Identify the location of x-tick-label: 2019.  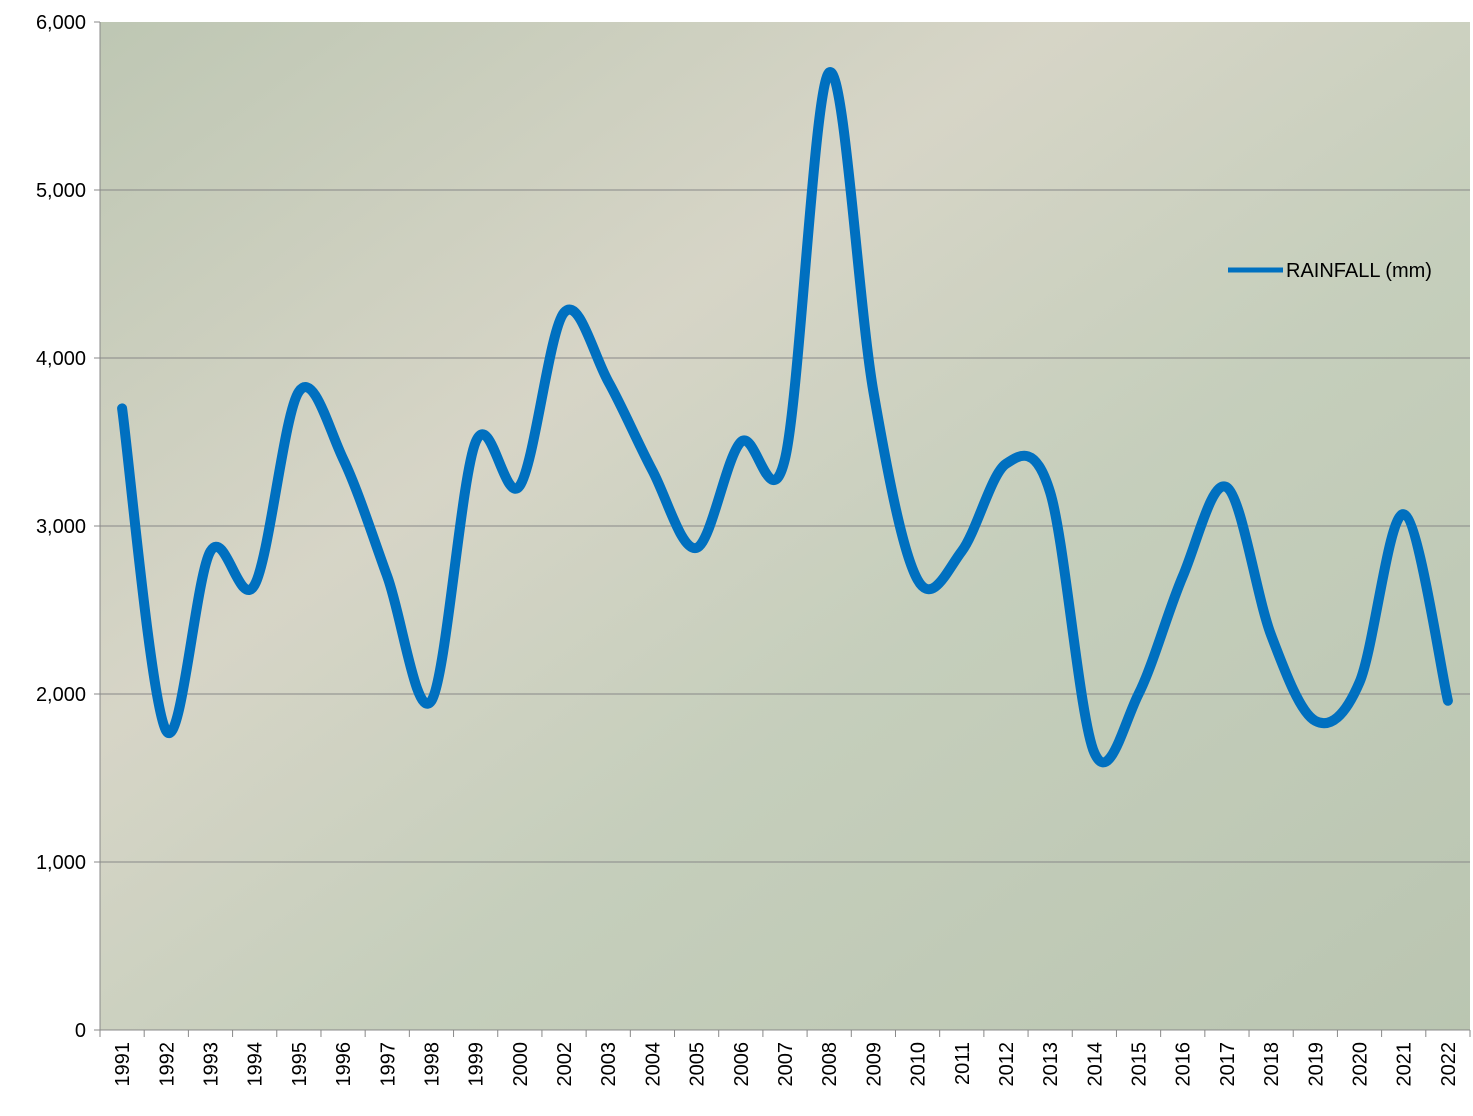
(1316, 1064).